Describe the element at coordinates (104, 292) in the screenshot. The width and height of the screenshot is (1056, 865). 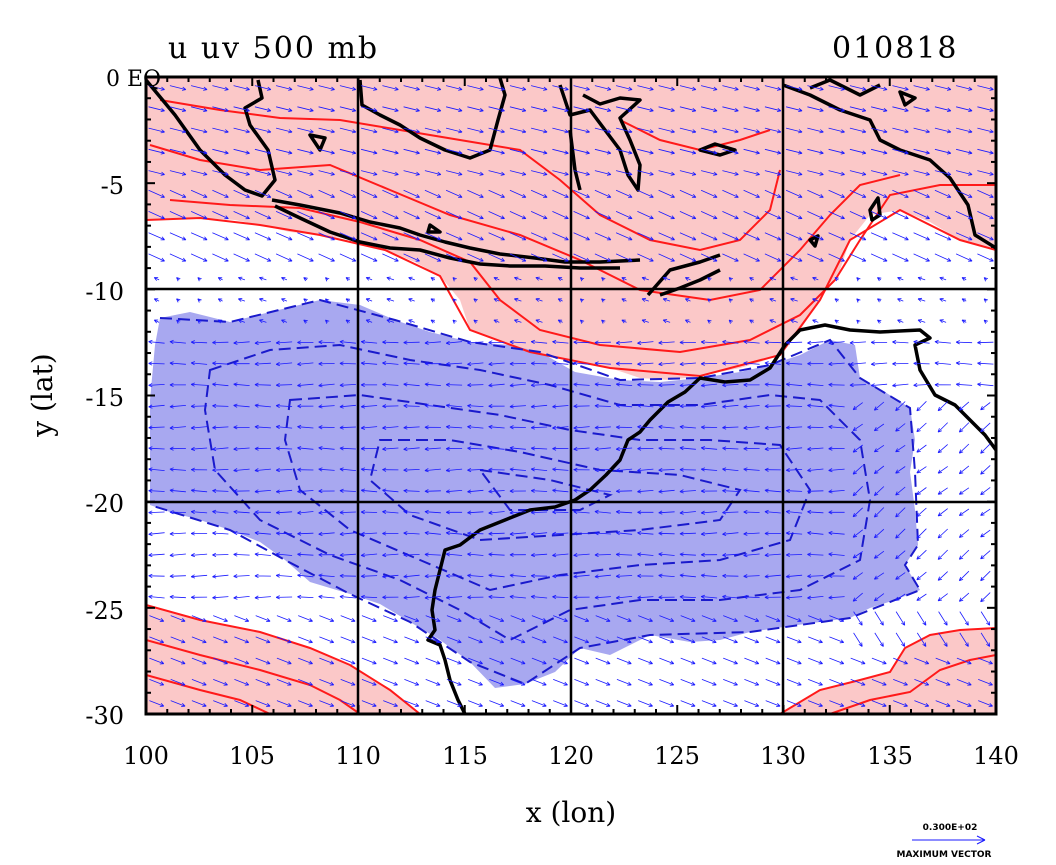
I see `y-tick-label: -10` at that location.